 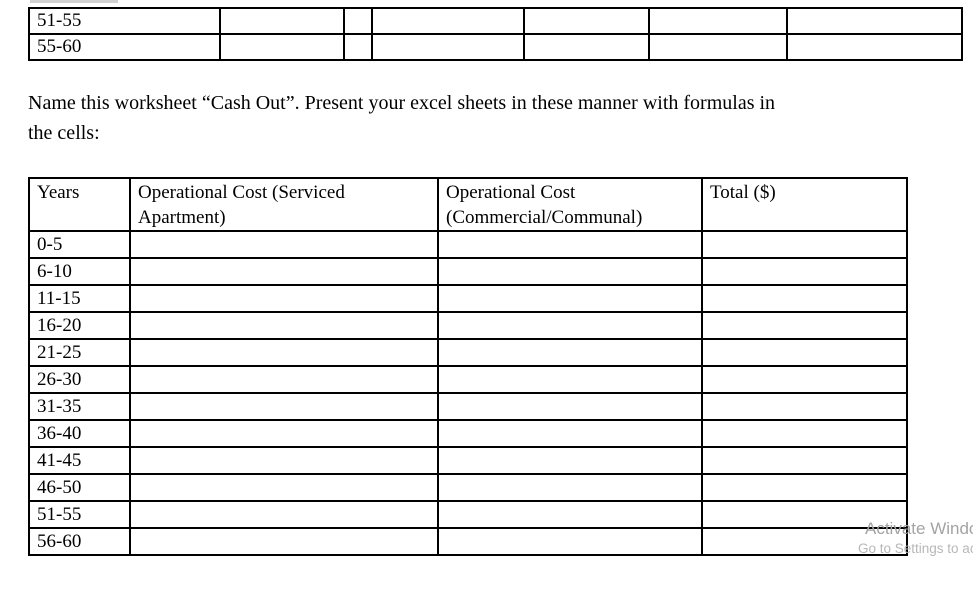 What do you see at coordinates (58, 192) in the screenshot?
I see `header-text: Years` at bounding box center [58, 192].